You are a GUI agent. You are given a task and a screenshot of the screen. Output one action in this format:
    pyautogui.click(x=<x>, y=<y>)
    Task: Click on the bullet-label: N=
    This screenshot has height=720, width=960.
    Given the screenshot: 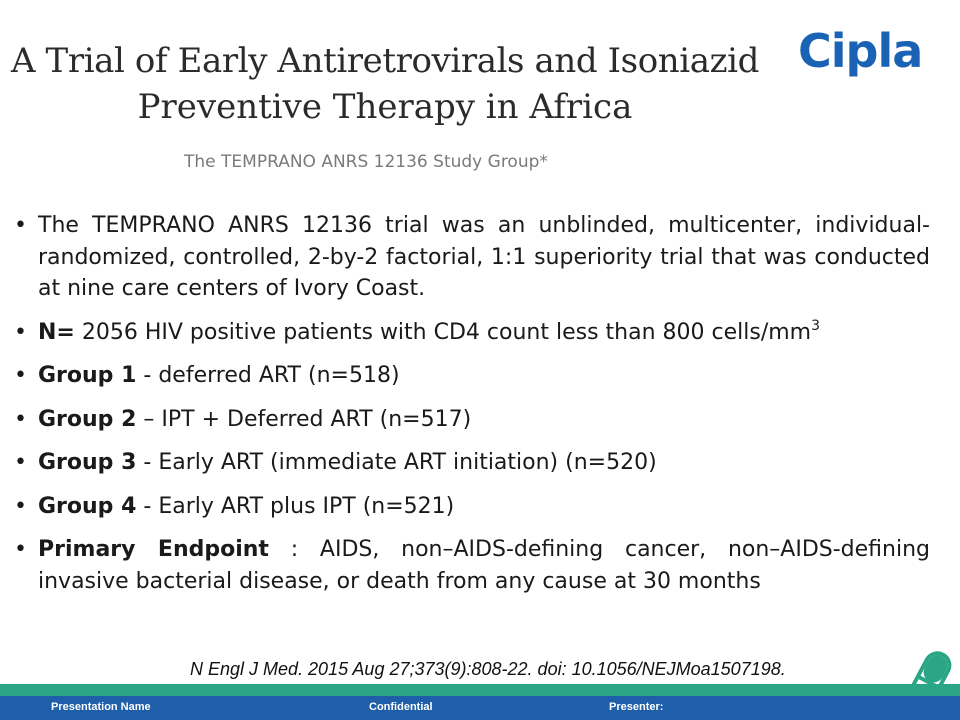 What is the action you would take?
    pyautogui.click(x=56, y=332)
    